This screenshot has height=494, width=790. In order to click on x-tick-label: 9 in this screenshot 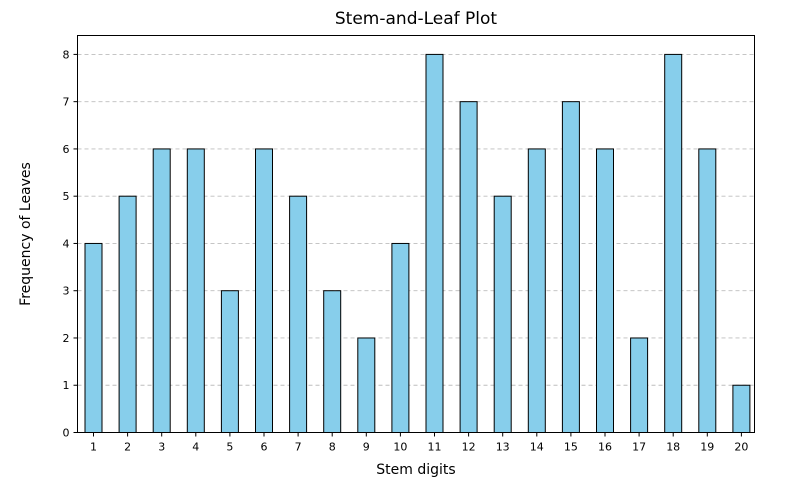, I will do `click(366, 447)`.